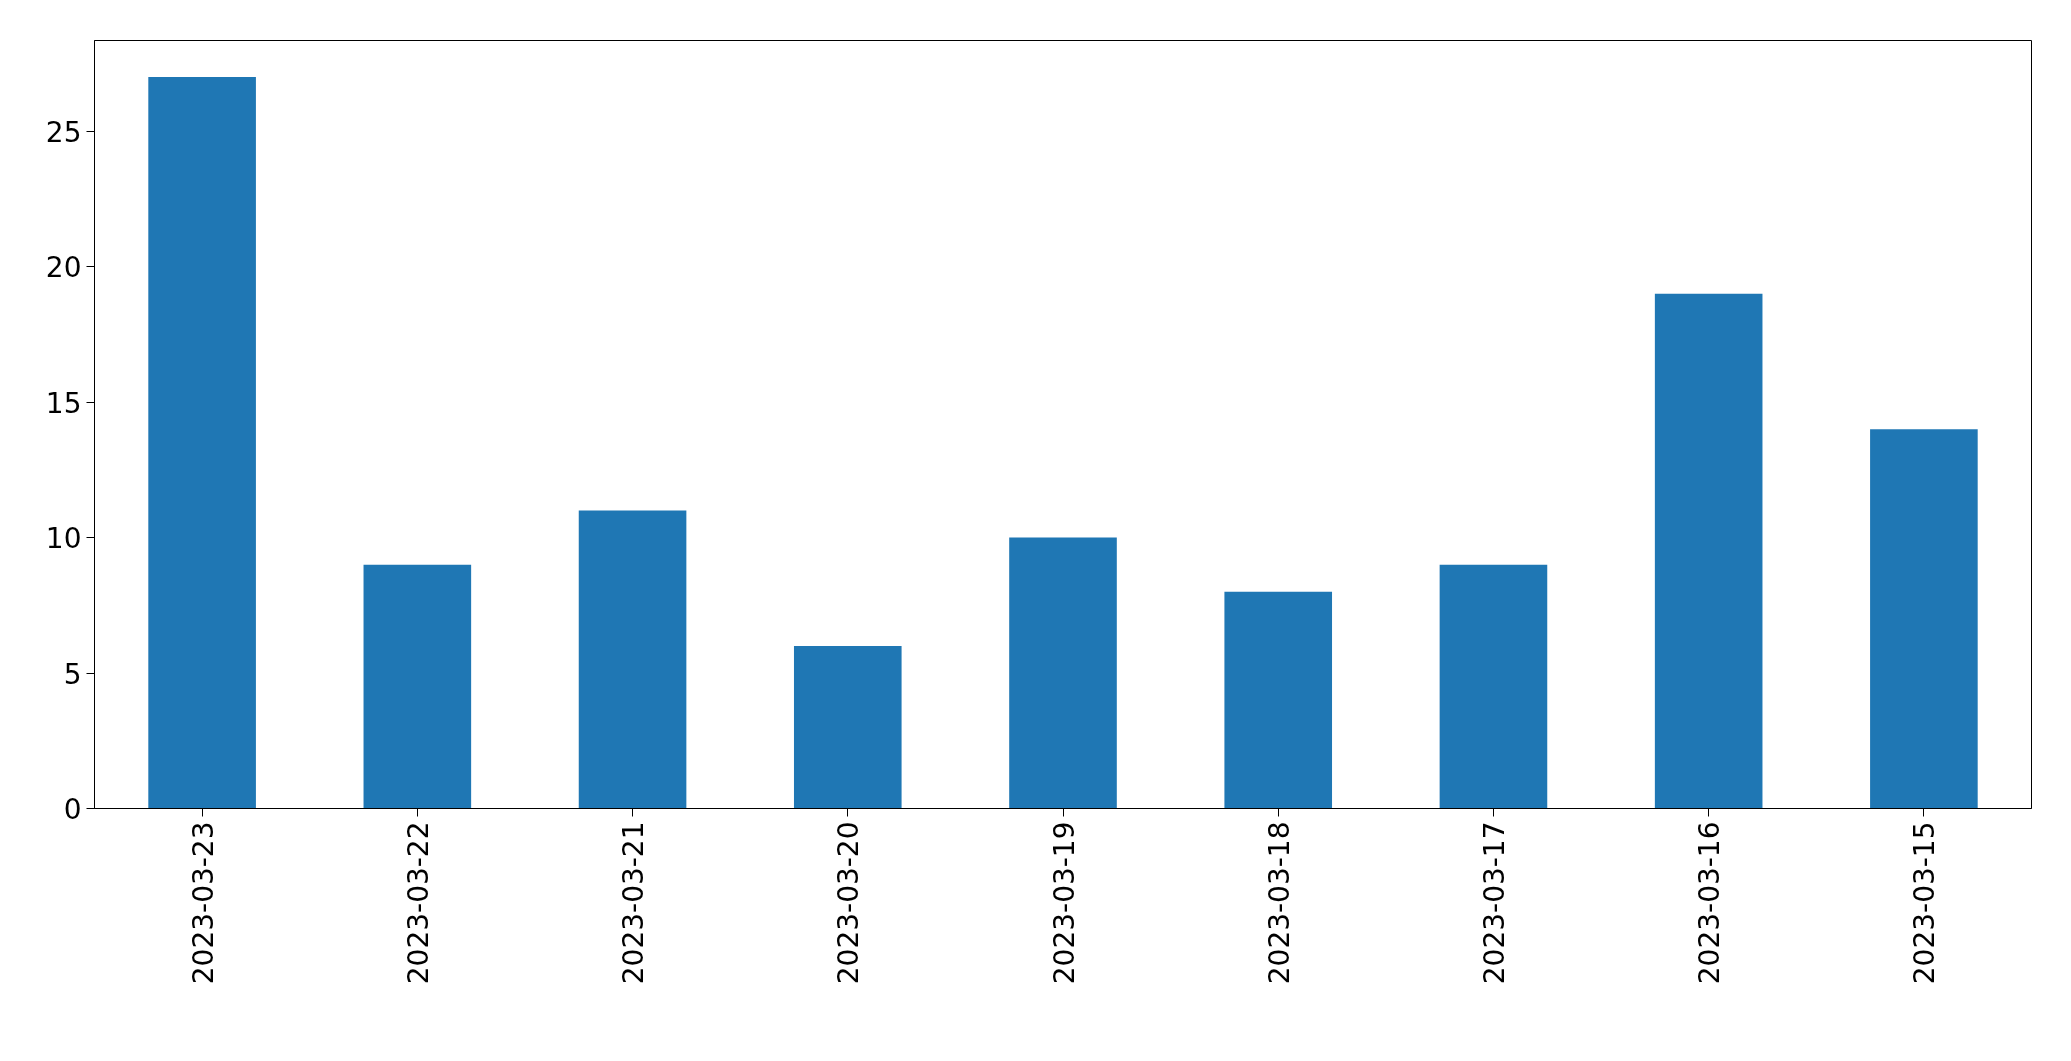  Describe the element at coordinates (1494, 903) in the screenshot. I see `x-tick-label: 2023-03-17` at that location.